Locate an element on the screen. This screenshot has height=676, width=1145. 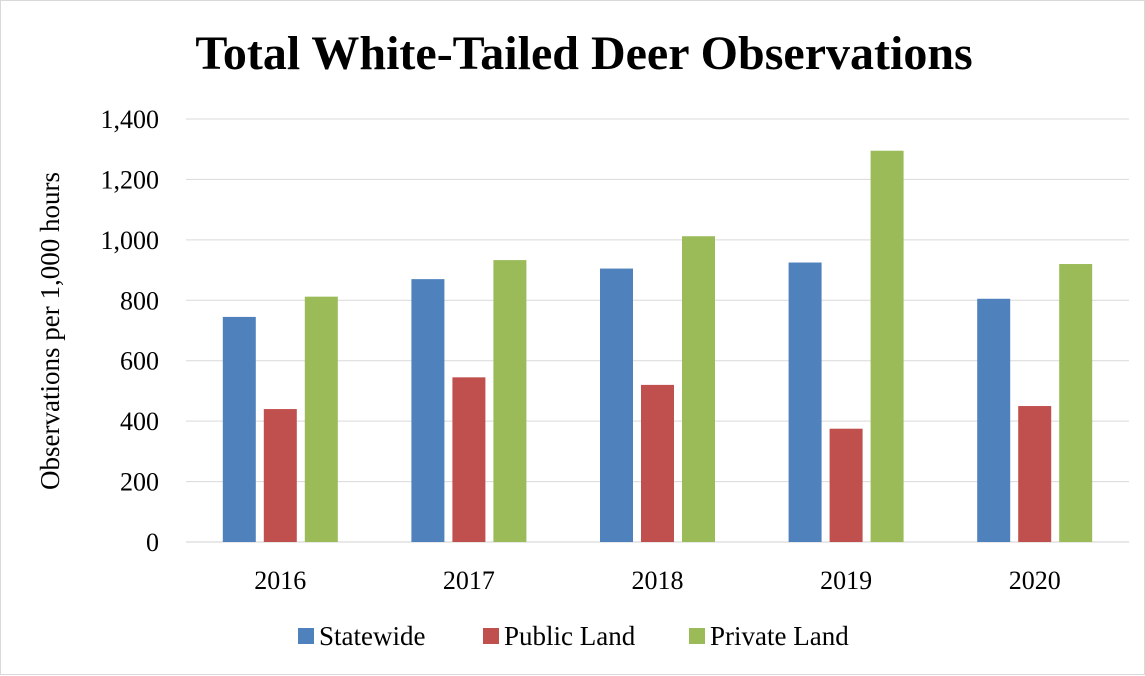
y-tick-label: 400 is located at coordinates (139, 421).